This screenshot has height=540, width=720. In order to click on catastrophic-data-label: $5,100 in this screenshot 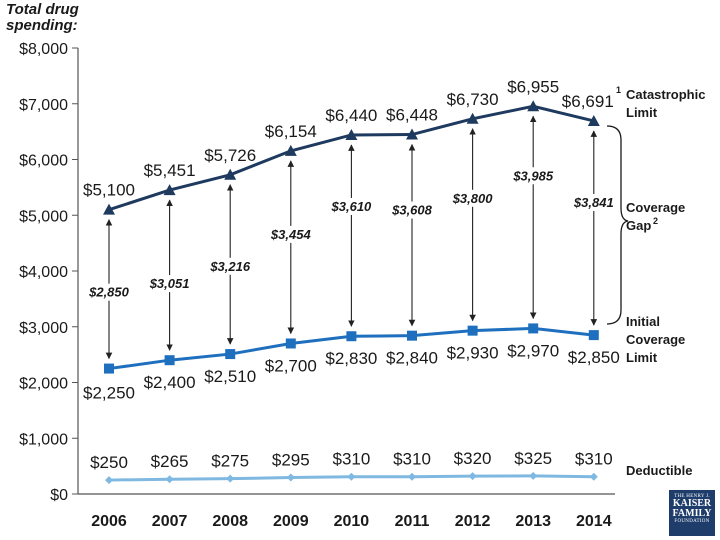, I will do `click(109, 190)`.